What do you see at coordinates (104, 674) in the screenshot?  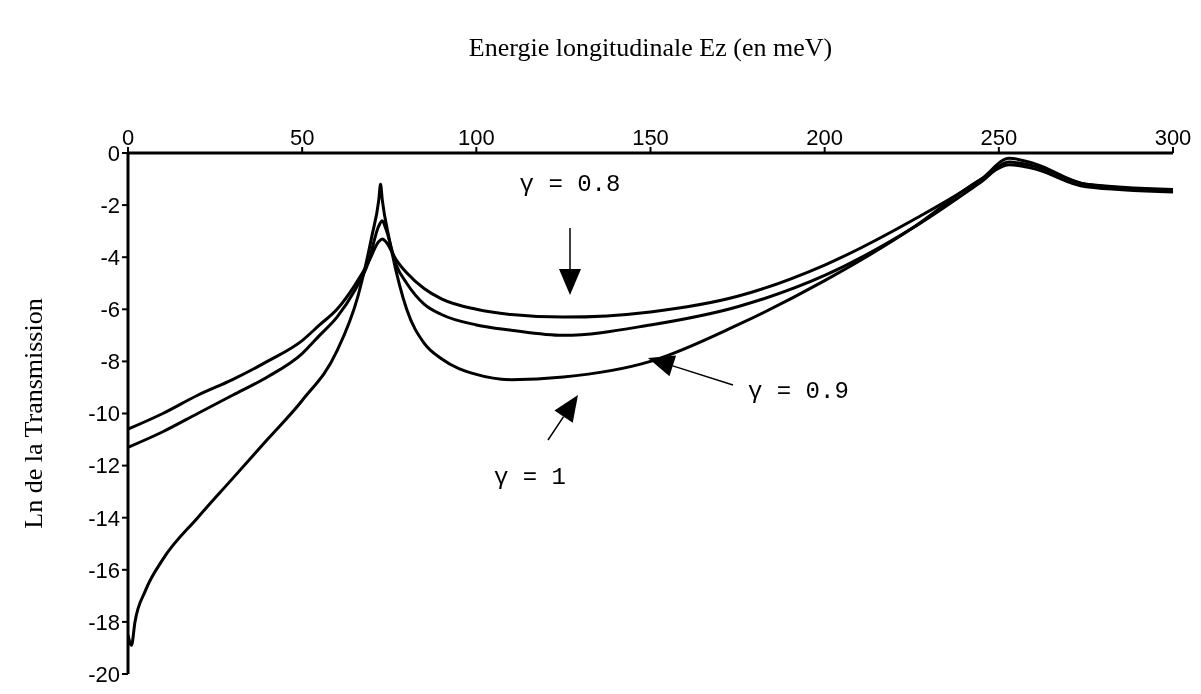 I see `y-tick-label: -20` at bounding box center [104, 674].